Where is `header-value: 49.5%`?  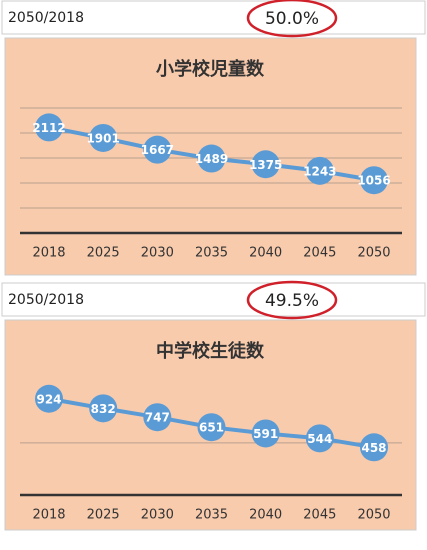
header-value: 49.5% is located at coordinates (292, 301).